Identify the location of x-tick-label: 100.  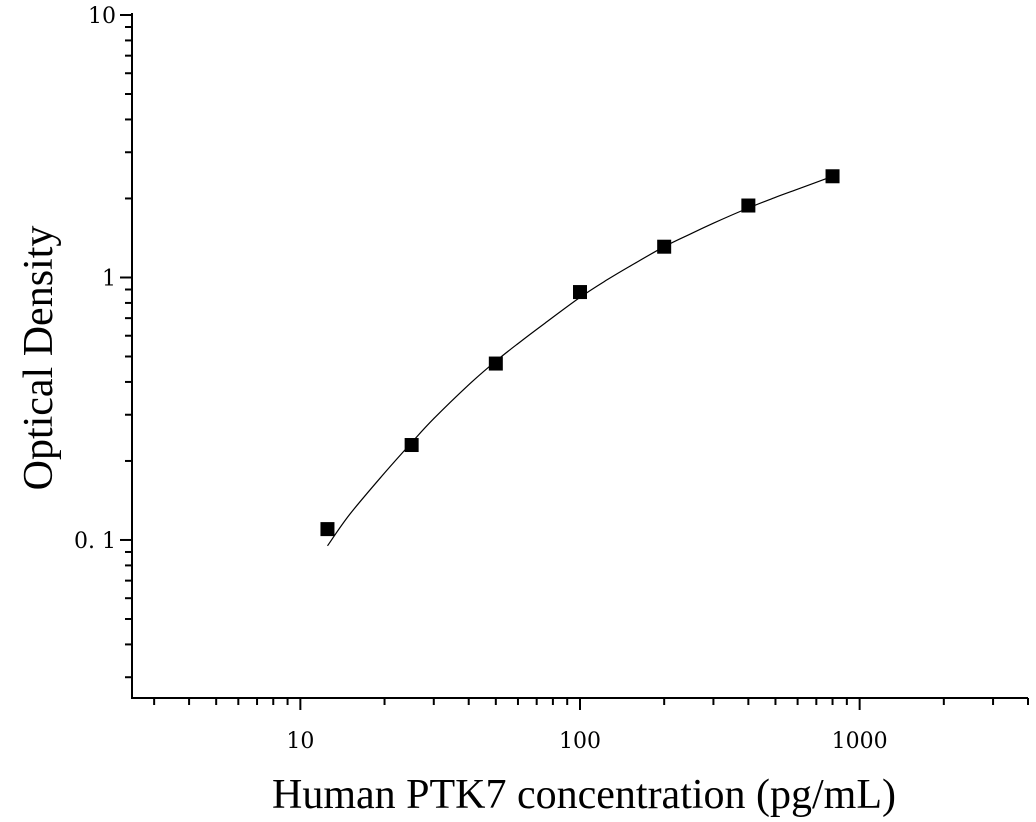
(580, 741).